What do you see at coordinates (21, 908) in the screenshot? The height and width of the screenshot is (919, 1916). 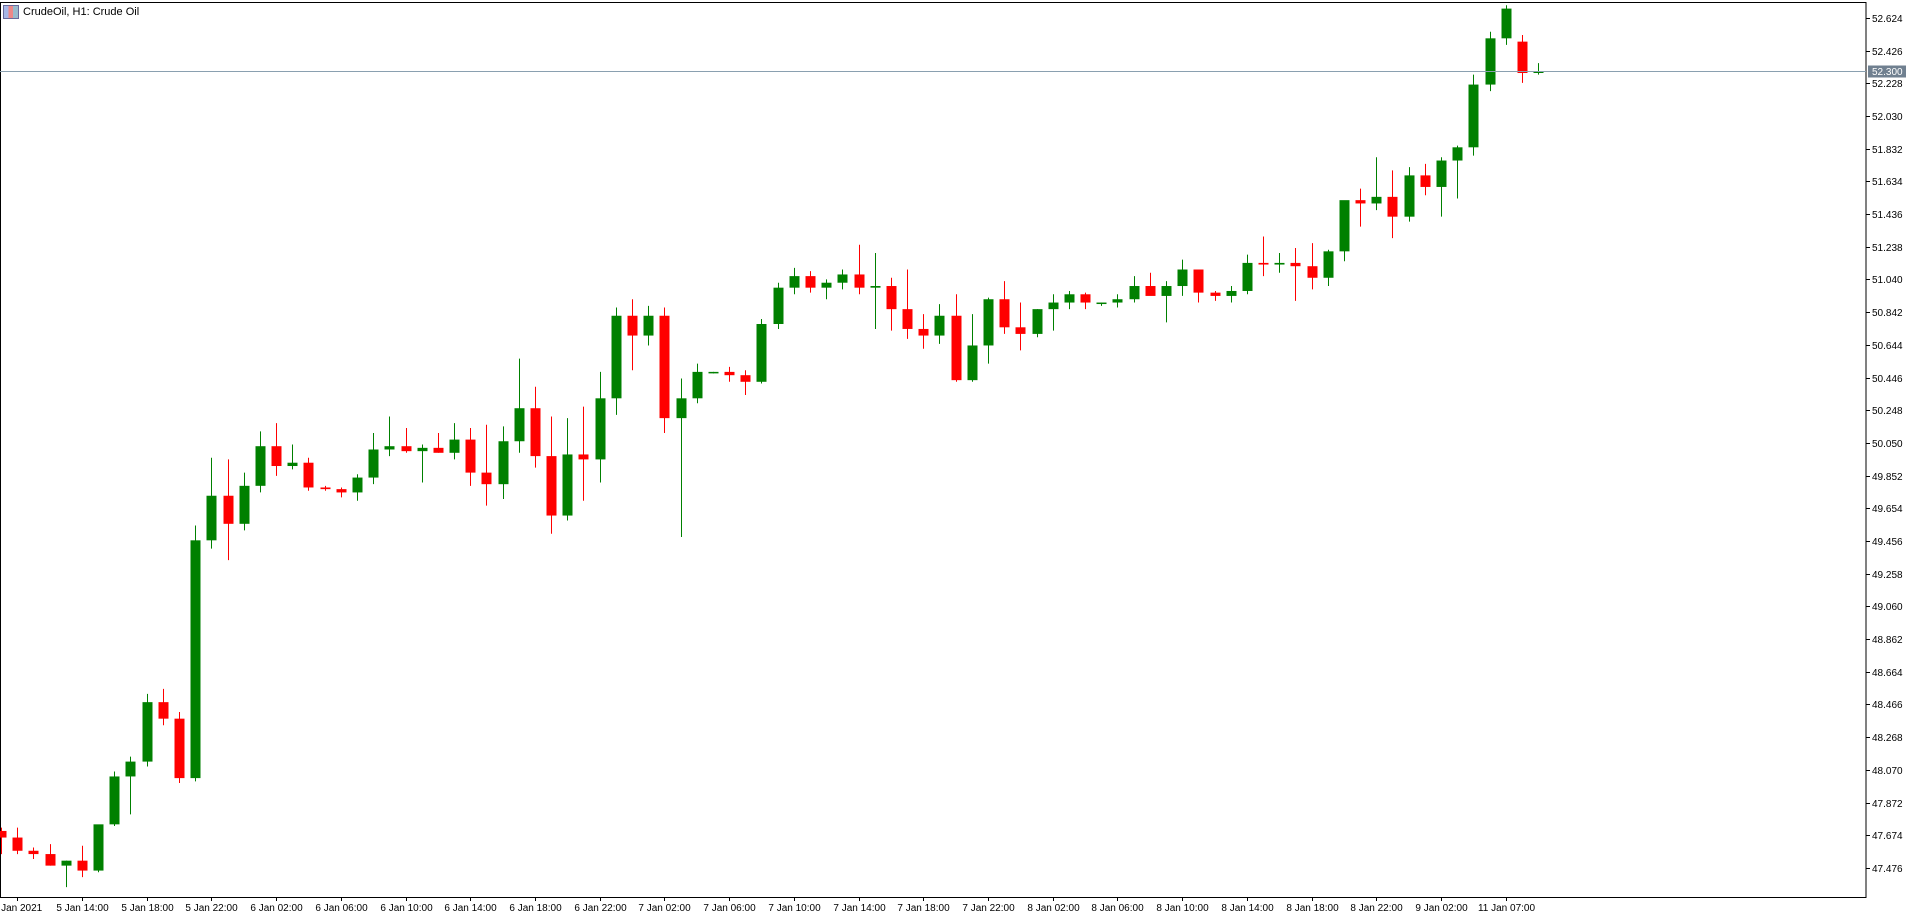 I see `x-tick-label: 5 Jan 2021` at bounding box center [21, 908].